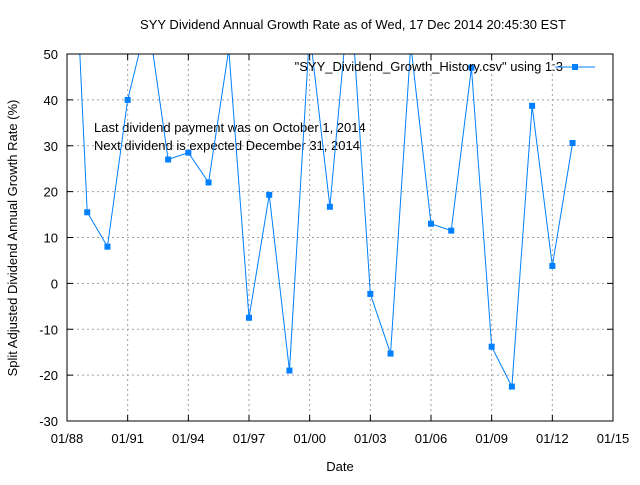 This screenshot has height=485, width=640. I want to click on y-tick-label: 50, so click(51, 54).